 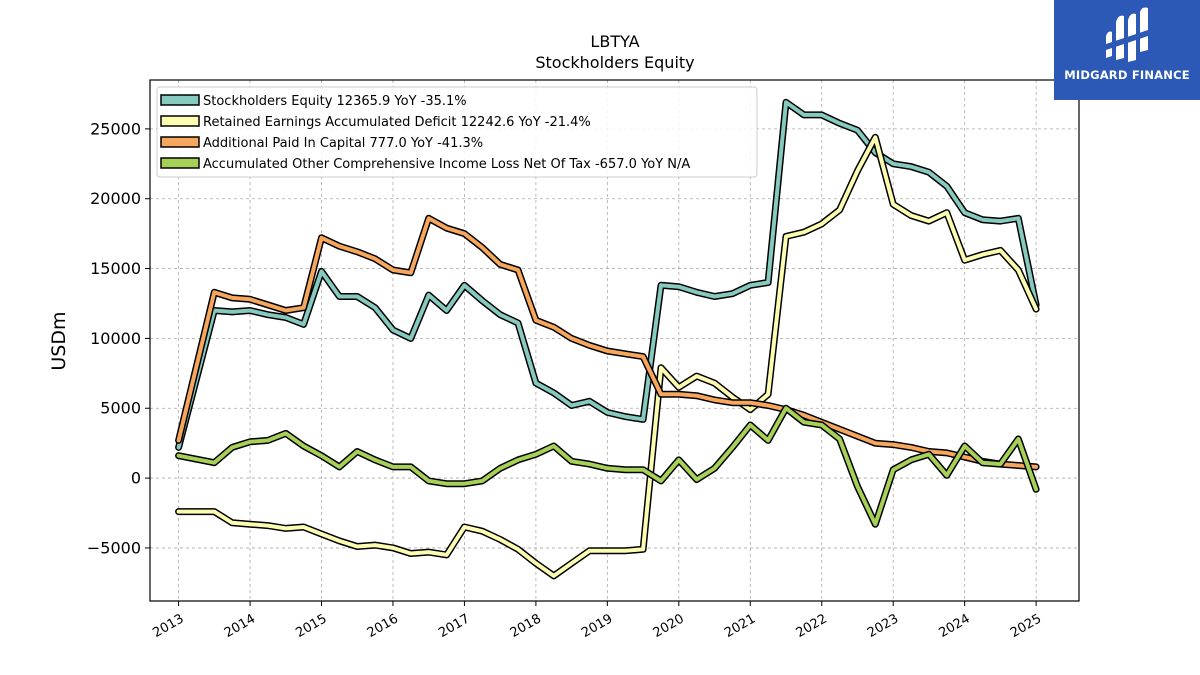 I want to click on y-tick-label: 5000, so click(x=120, y=408).